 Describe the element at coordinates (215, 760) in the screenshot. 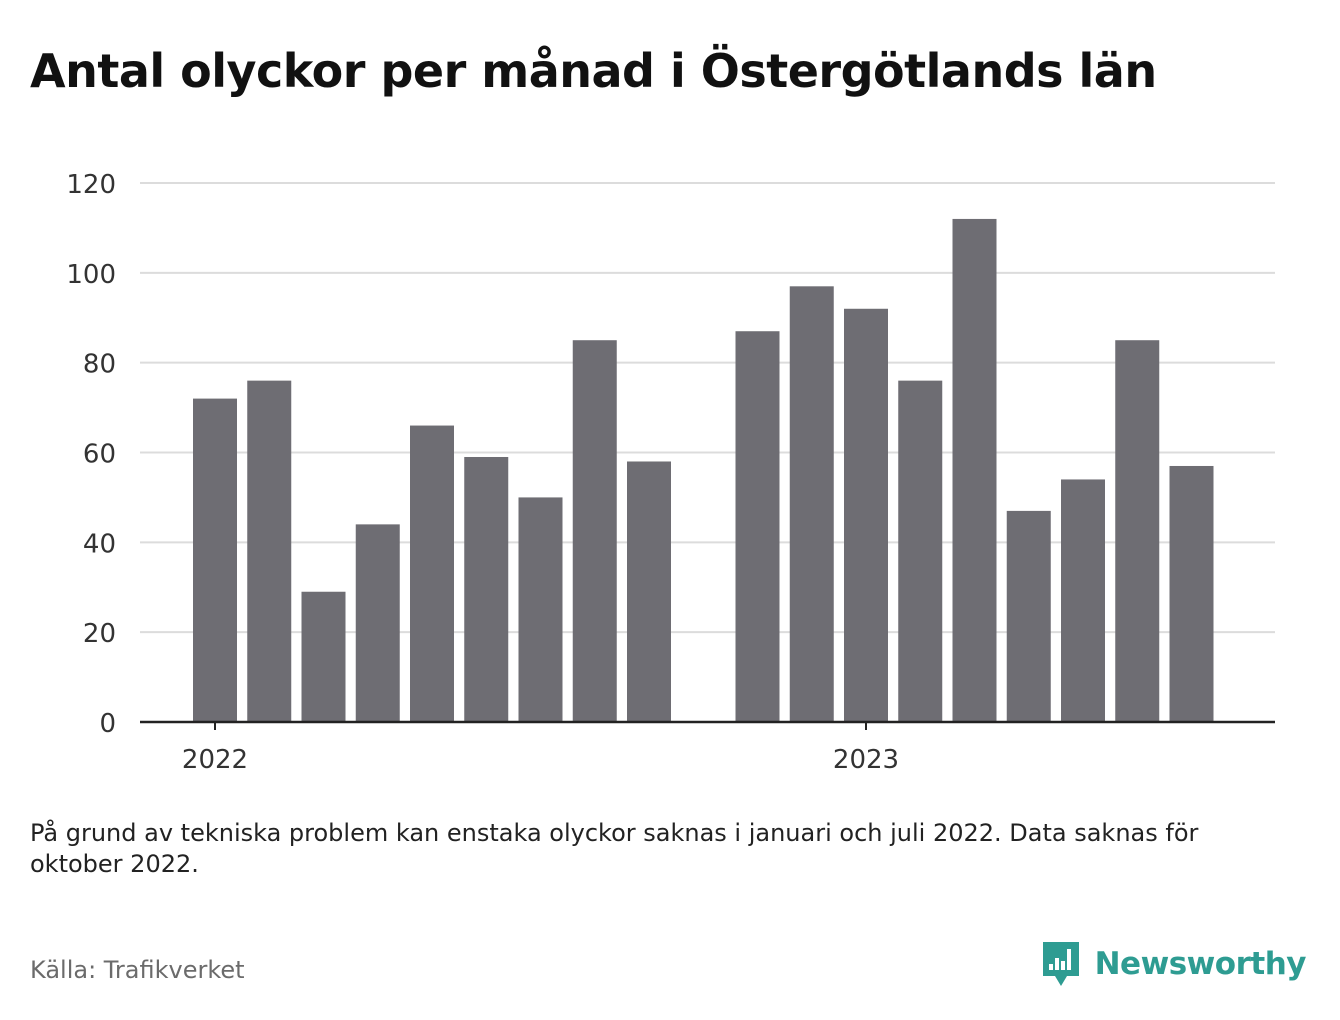

I see `x-tick-label: 2022` at that location.